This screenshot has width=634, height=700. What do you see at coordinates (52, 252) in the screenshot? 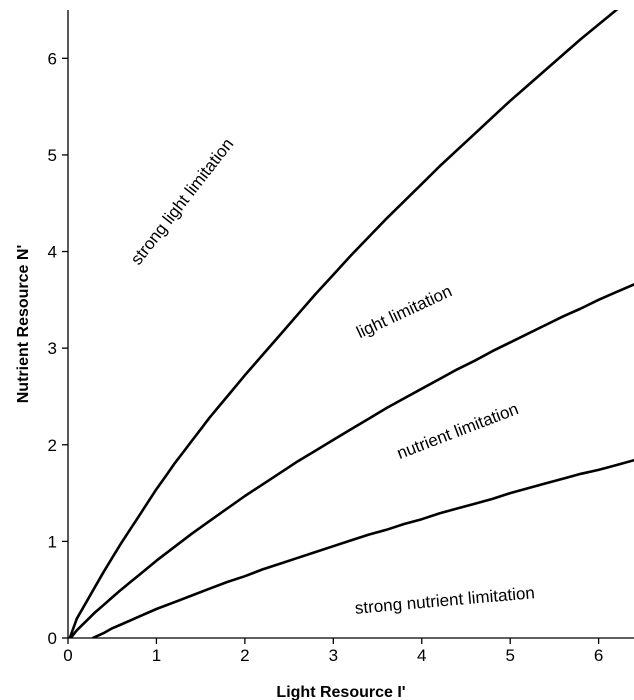
I see `y-tick-label: 4` at bounding box center [52, 252].